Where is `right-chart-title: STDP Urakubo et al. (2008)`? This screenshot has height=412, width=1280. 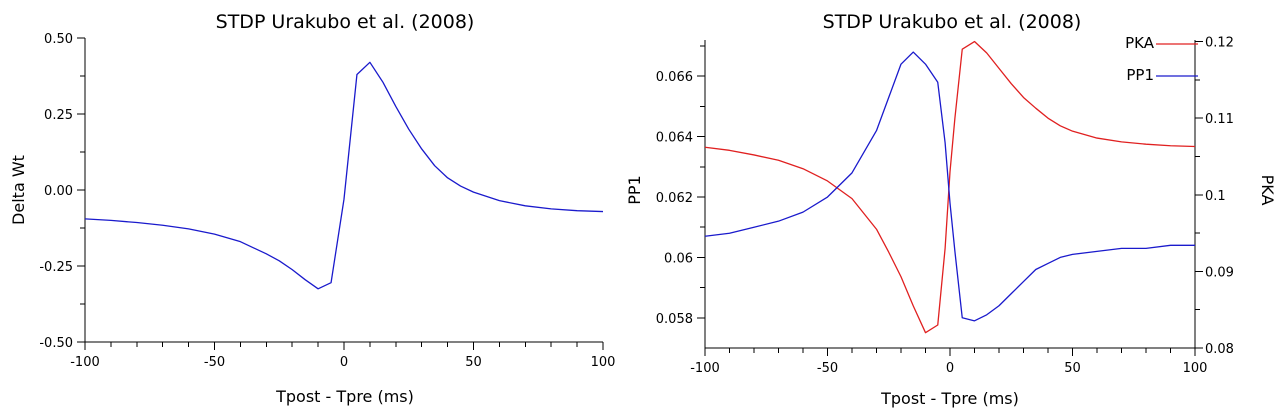
right-chart-title: STDP Urakubo et al. (2008) is located at coordinates (952, 22).